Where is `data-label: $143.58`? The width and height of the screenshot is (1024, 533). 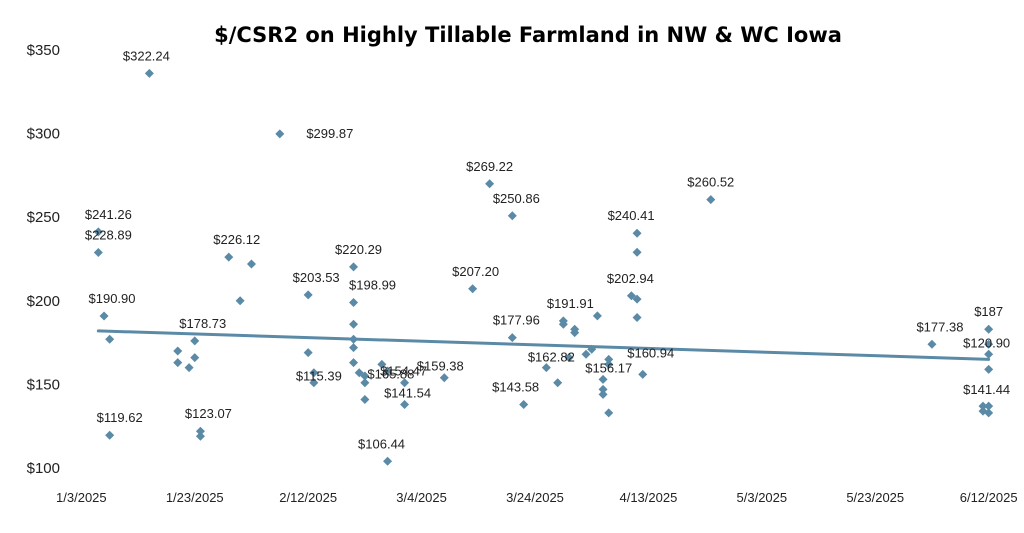
data-label: $143.58 is located at coordinates (515, 386).